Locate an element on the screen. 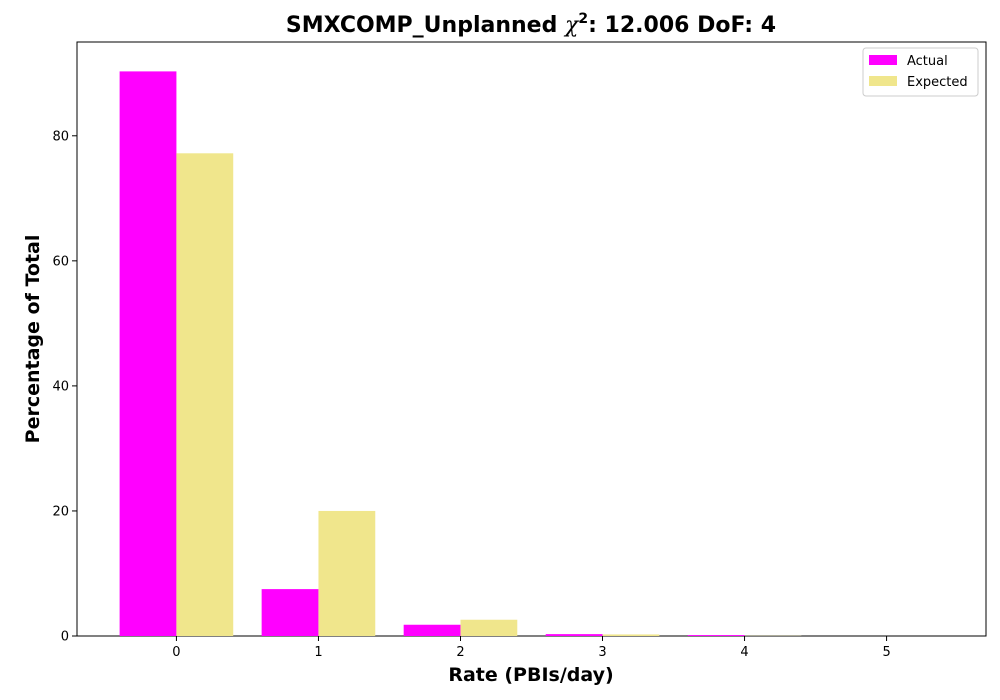  y-axis-ticks: 0 20 40 60 80 is located at coordinates (64, 387).